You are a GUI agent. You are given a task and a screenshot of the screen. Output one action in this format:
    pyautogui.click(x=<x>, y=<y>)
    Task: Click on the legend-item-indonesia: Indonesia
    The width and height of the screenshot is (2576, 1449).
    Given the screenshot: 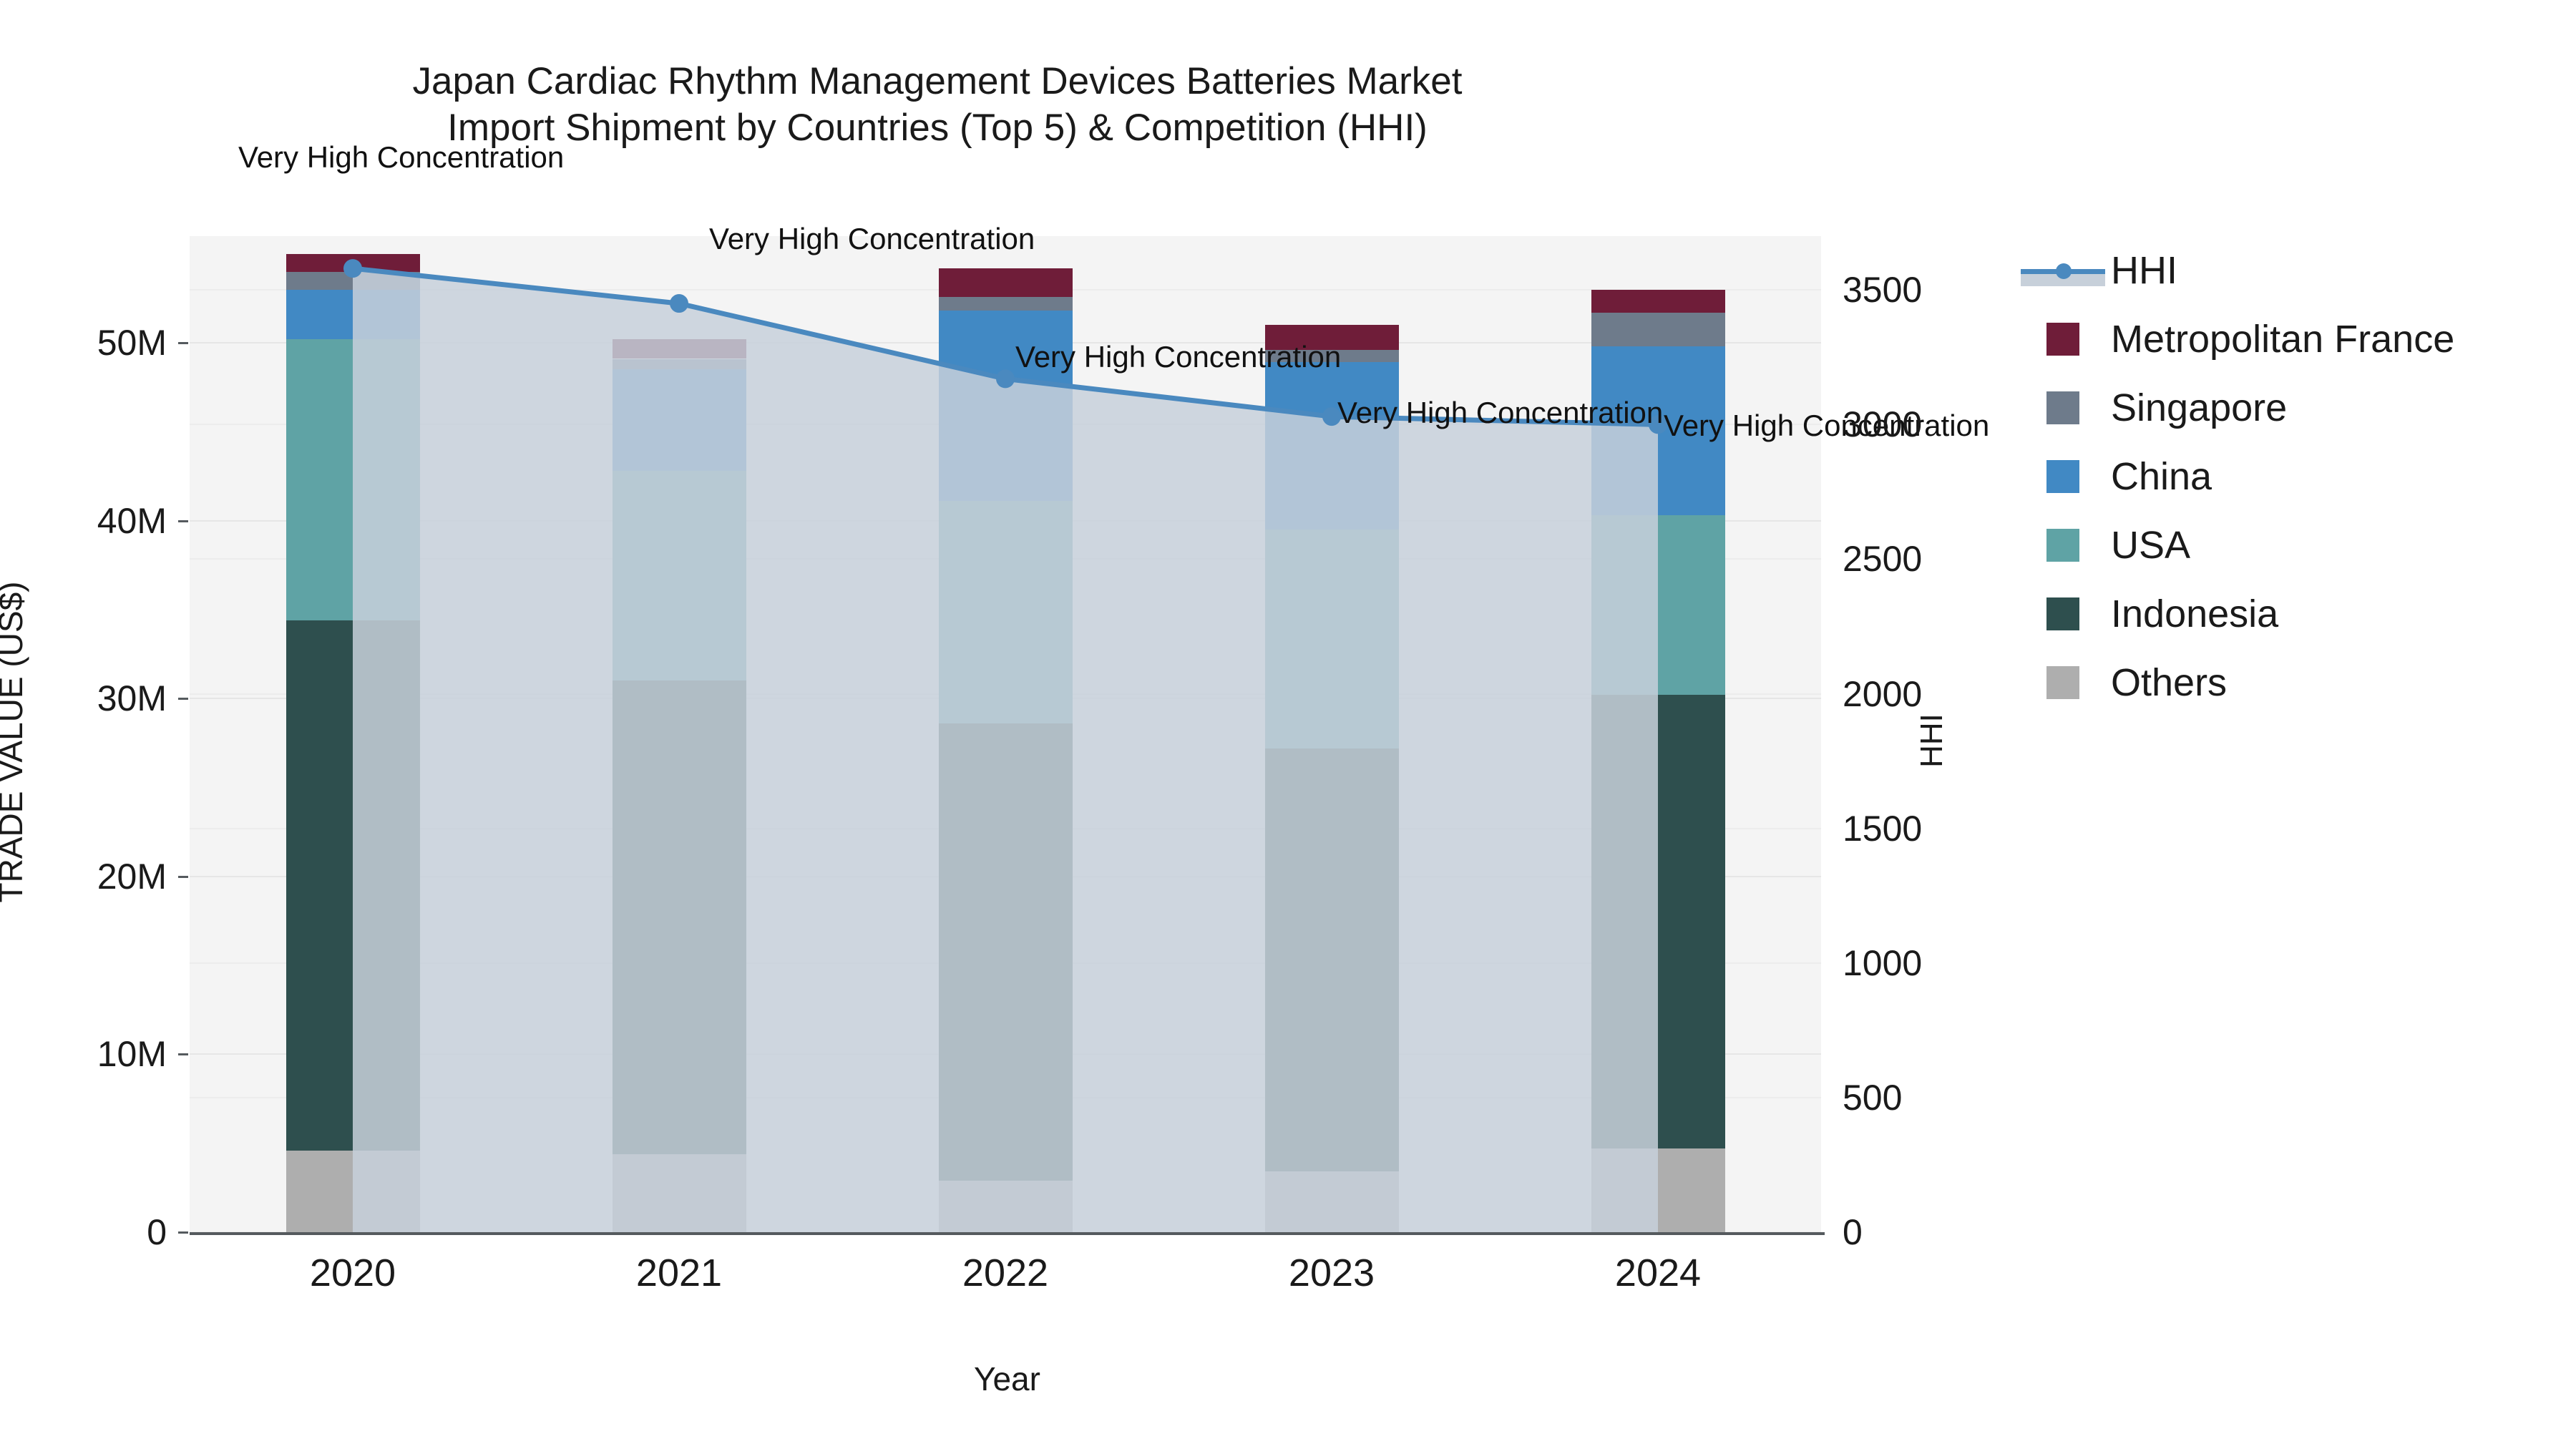 What is the action you would take?
    pyautogui.click(x=2311, y=614)
    